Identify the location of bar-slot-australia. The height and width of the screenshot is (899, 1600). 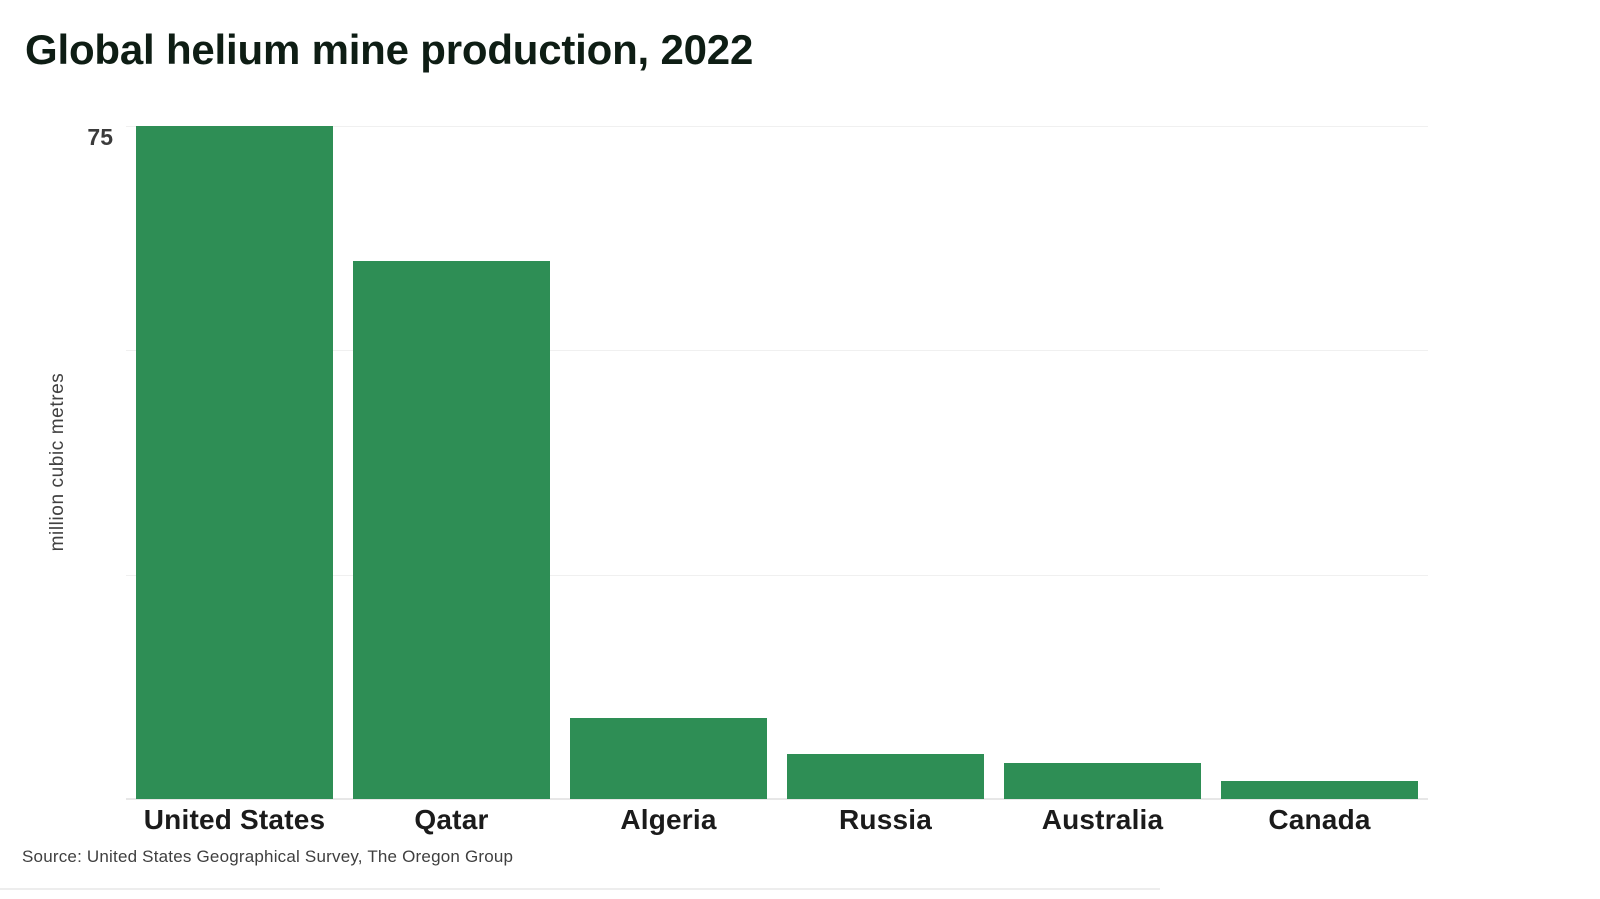
(1102, 462).